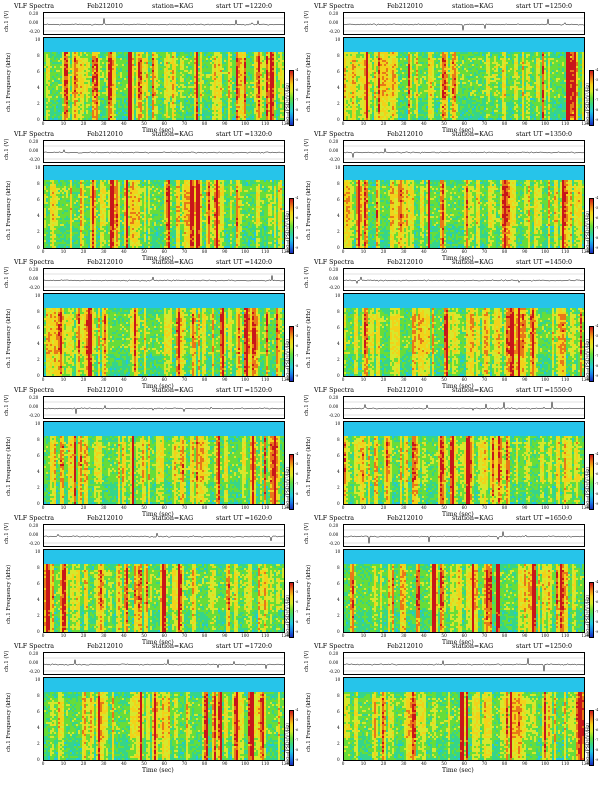  I want to click on time-tick-label: 40, so click(423, 251).